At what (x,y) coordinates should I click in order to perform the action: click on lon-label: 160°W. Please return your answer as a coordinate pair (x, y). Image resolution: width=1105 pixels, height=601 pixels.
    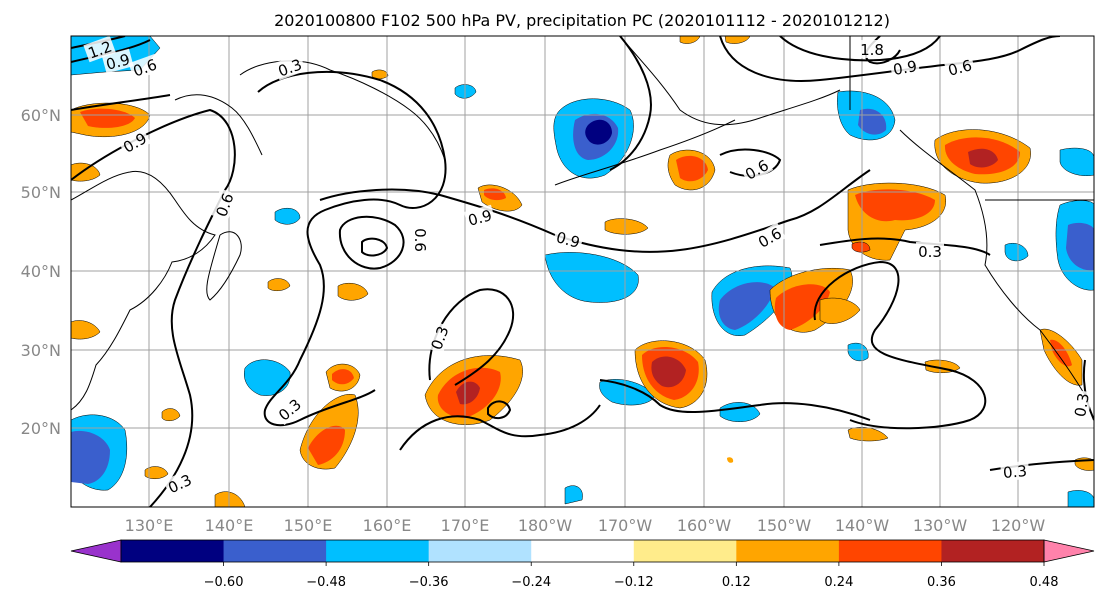
    Looking at the image, I should click on (704, 525).